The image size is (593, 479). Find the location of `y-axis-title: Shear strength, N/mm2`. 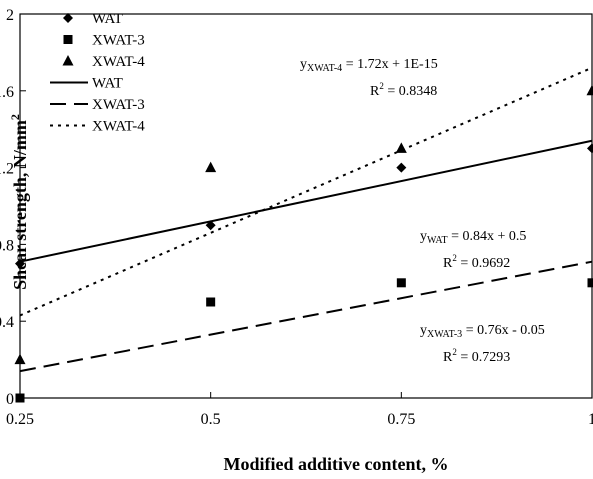

y-axis-title: Shear strength, N/mm2 is located at coordinates (19, 202).